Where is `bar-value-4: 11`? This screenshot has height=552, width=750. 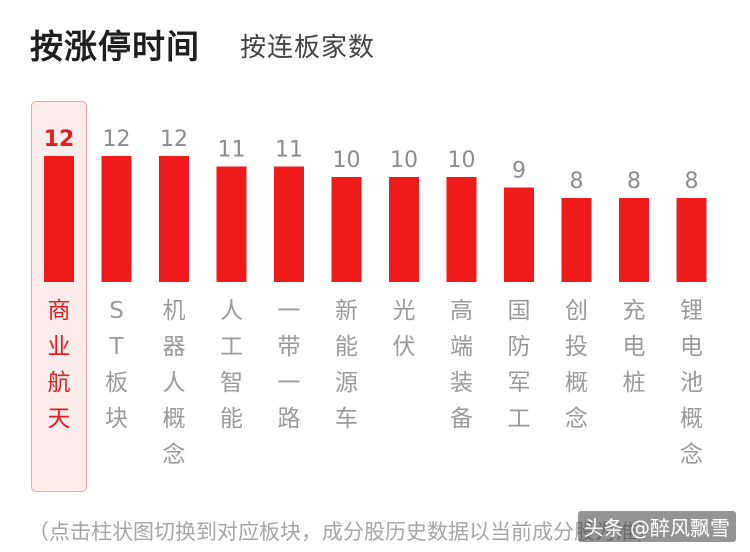 bar-value-4: 11 is located at coordinates (289, 150).